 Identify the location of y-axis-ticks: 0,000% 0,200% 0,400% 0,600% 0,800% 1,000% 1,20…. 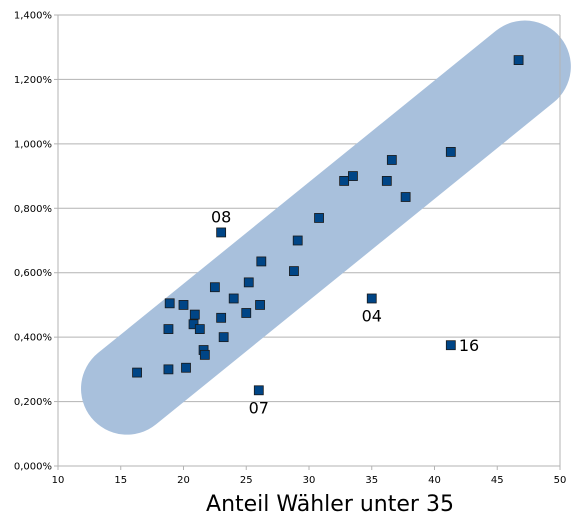
(36, 242).